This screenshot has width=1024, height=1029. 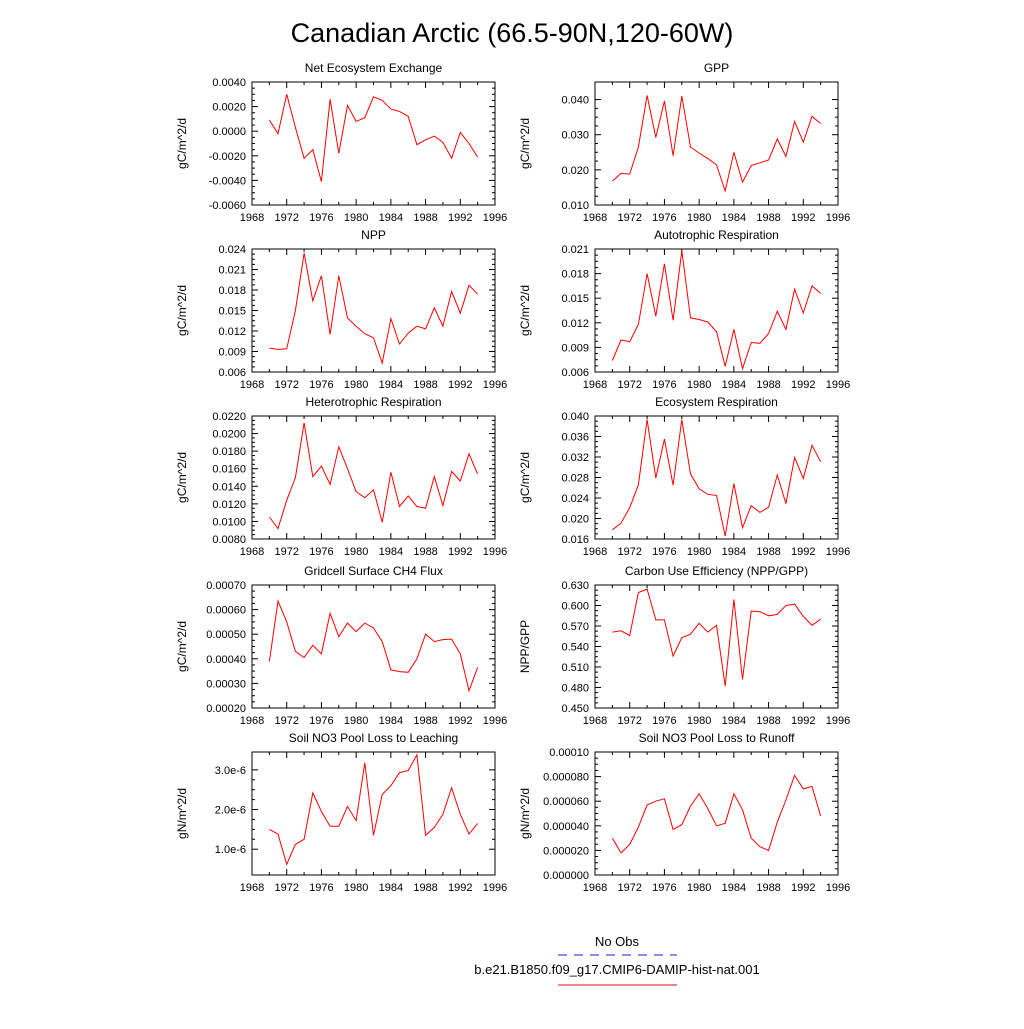 What do you see at coordinates (229, 108) in the screenshot?
I see `y-tick-label: 0.0020` at bounding box center [229, 108].